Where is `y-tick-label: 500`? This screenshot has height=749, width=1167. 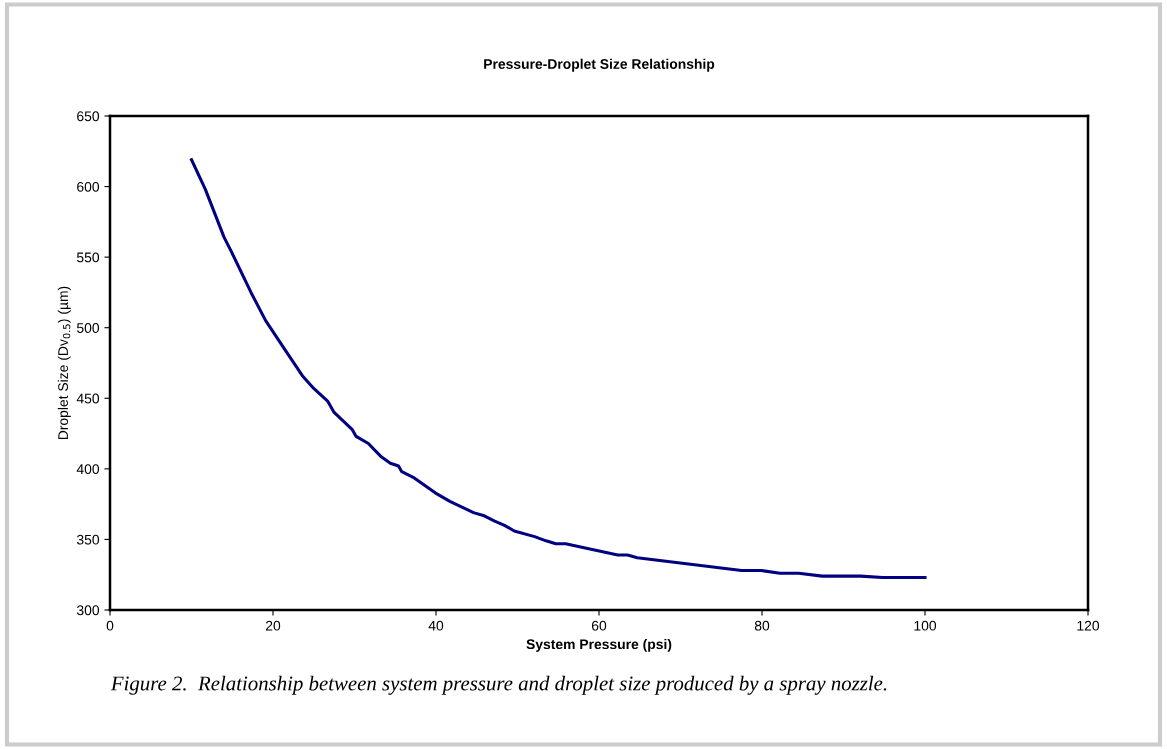
y-tick-label: 500 is located at coordinates (88, 328).